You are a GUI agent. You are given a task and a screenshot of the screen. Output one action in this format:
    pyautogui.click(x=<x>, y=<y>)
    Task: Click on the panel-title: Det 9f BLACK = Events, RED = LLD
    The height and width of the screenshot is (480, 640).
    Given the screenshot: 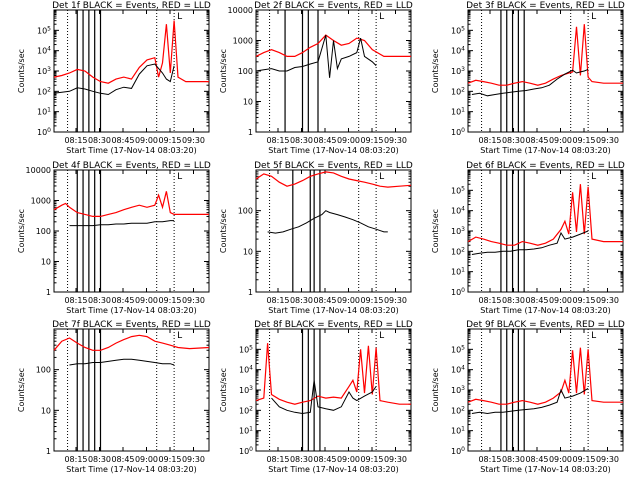 What is the action you would take?
    pyautogui.click(x=545, y=325)
    